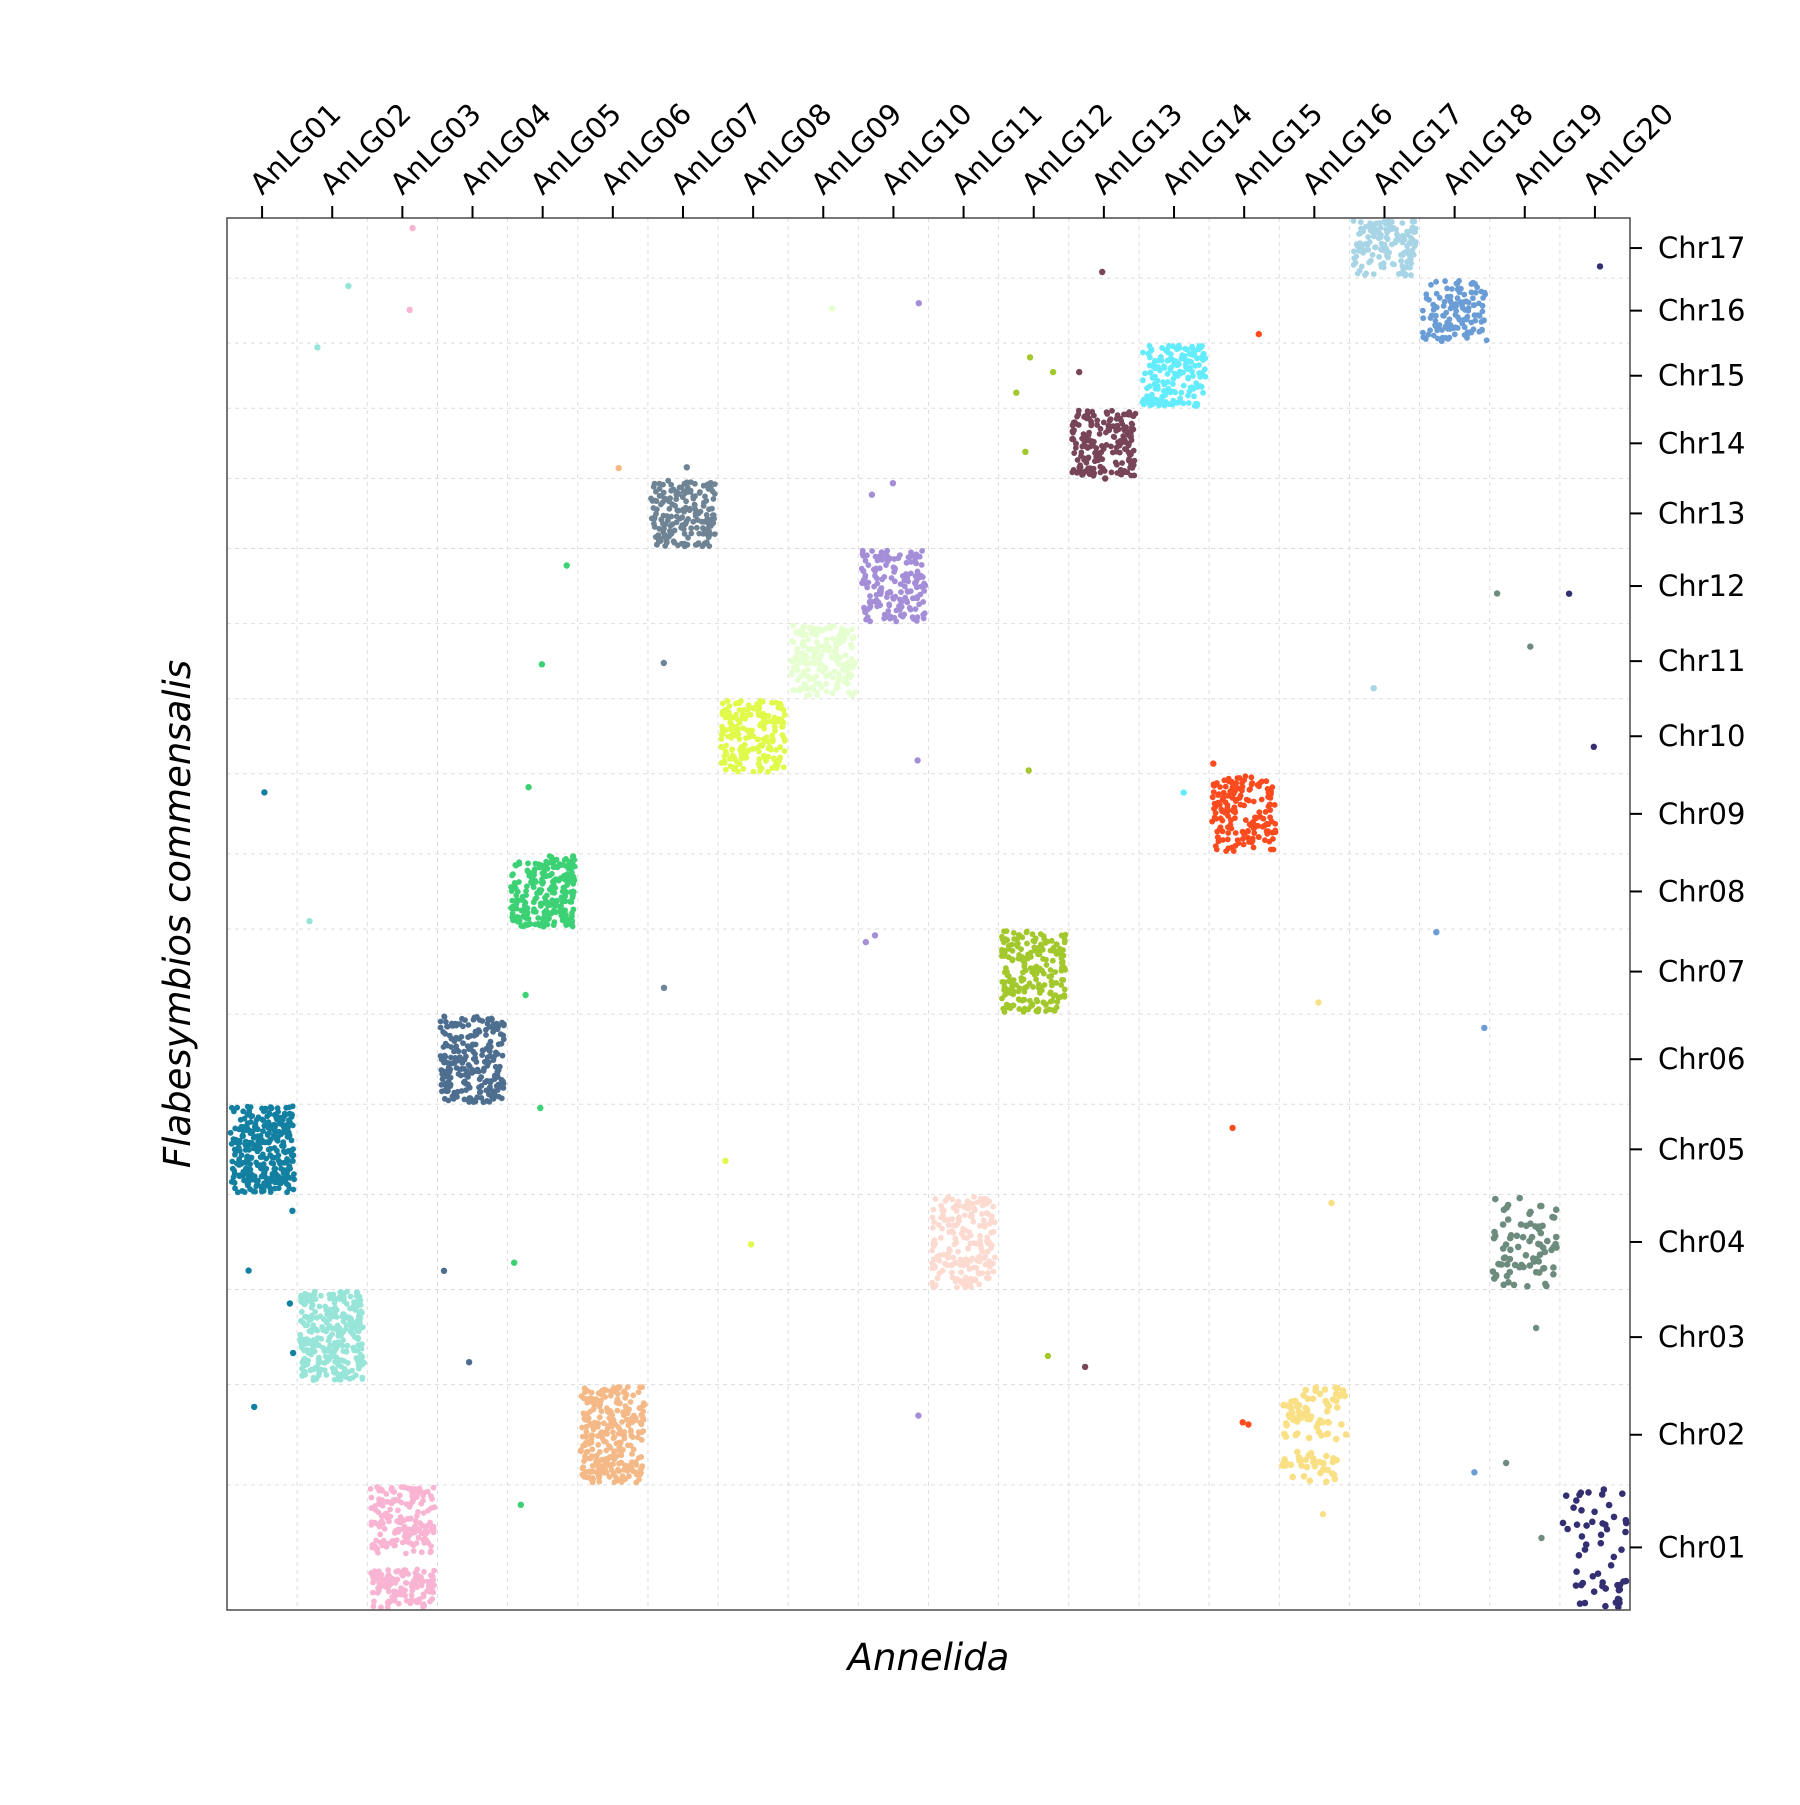 The height and width of the screenshot is (1805, 1800). I want to click on y-tick-label: Chr05, so click(1701, 1149).